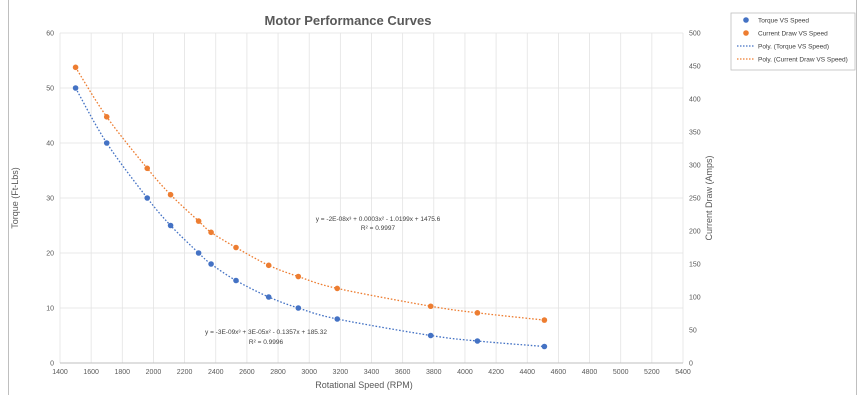 The height and width of the screenshot is (396, 858). What do you see at coordinates (683, 372) in the screenshot?
I see `x-tick-label: 5400` at bounding box center [683, 372].